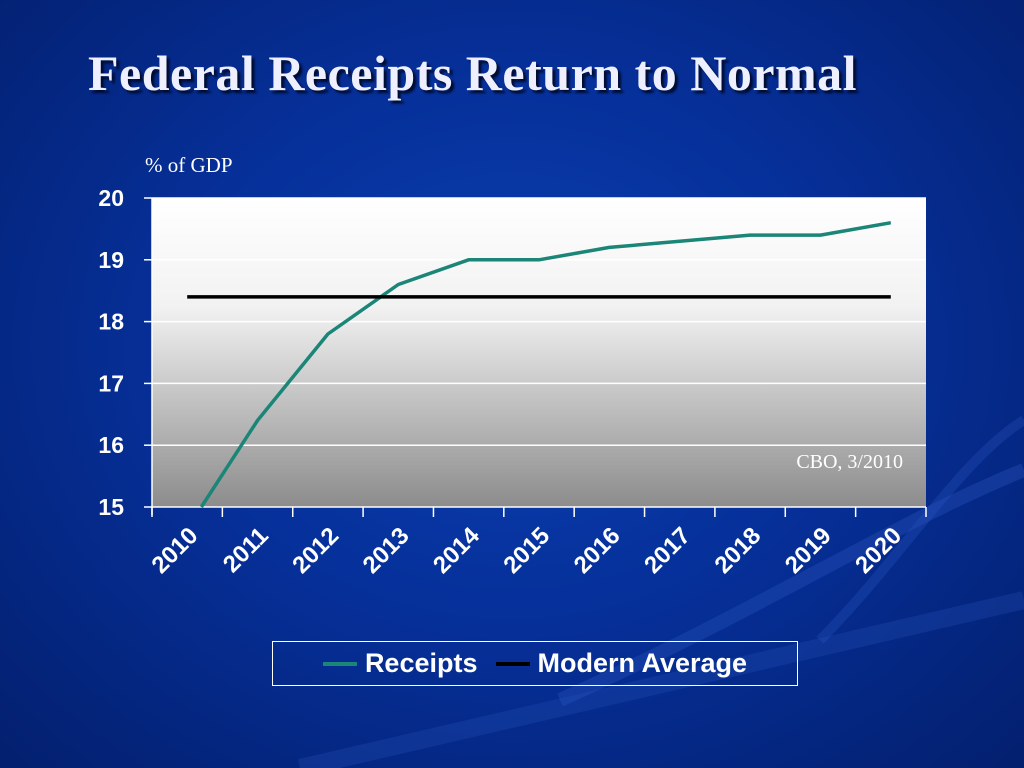 The width and height of the screenshot is (1024, 768). I want to click on slide-title: Federal Receipts Return to Normal, so click(473, 73).